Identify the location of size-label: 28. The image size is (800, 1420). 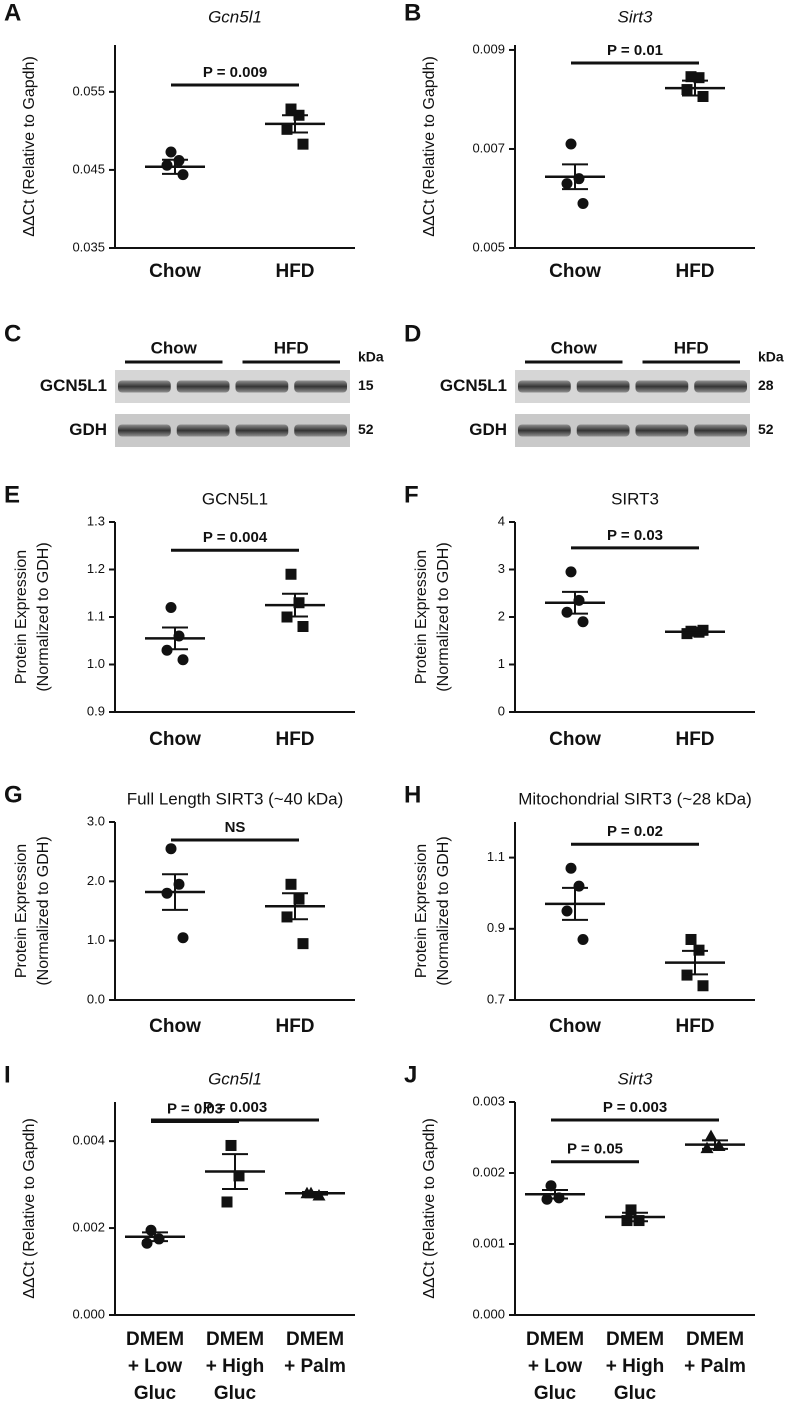
(766, 385).